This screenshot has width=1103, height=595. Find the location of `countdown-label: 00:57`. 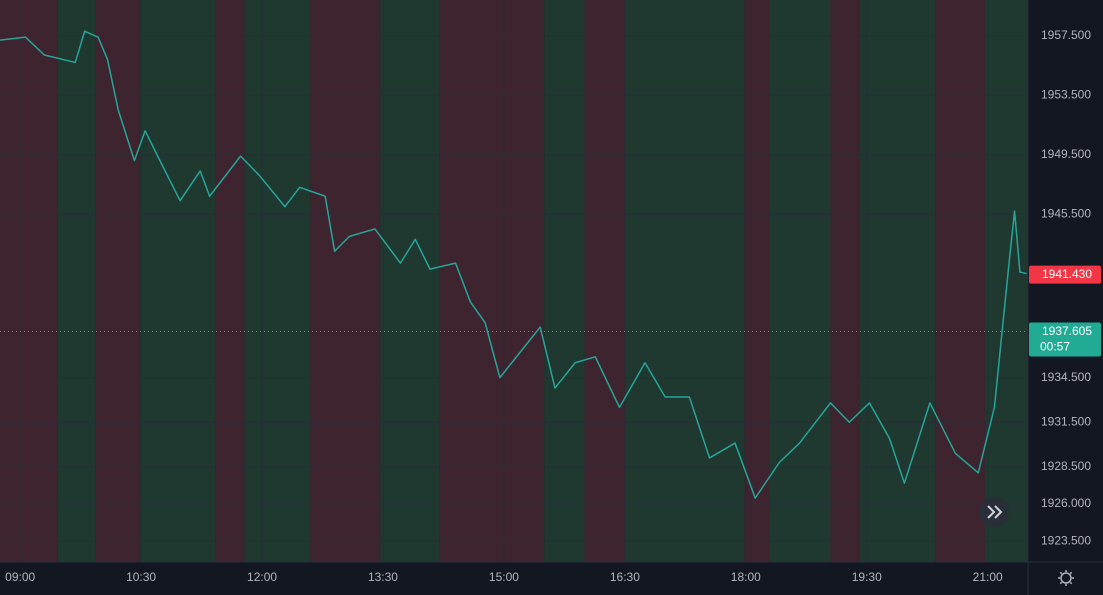

countdown-label: 00:57 is located at coordinates (1055, 347).